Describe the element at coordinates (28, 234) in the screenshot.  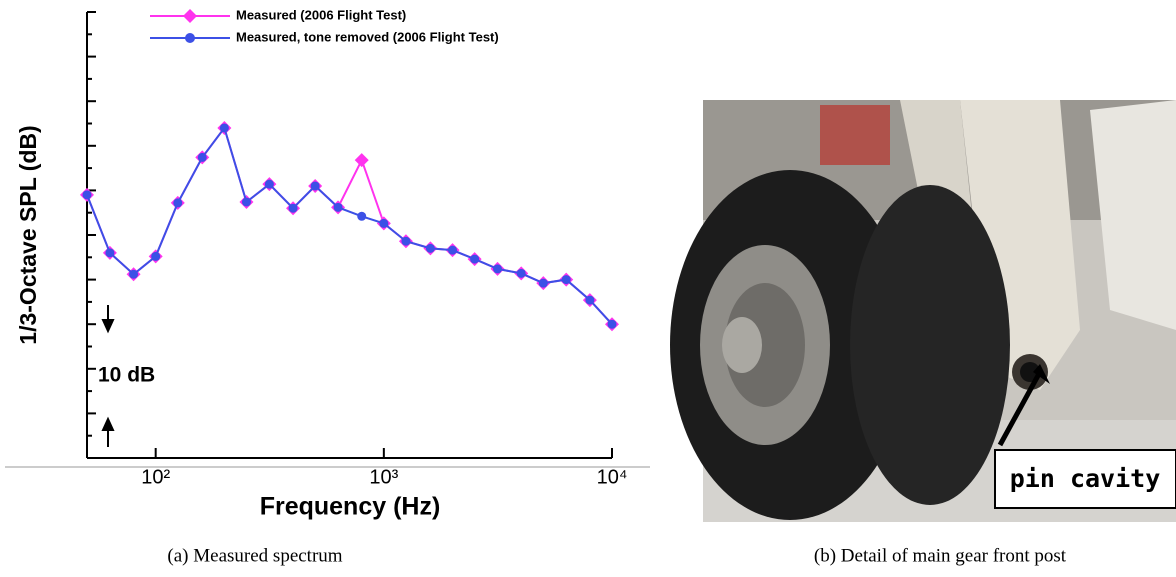
I see `y-axis-label: 1/3-Octave SPL (dB)` at that location.